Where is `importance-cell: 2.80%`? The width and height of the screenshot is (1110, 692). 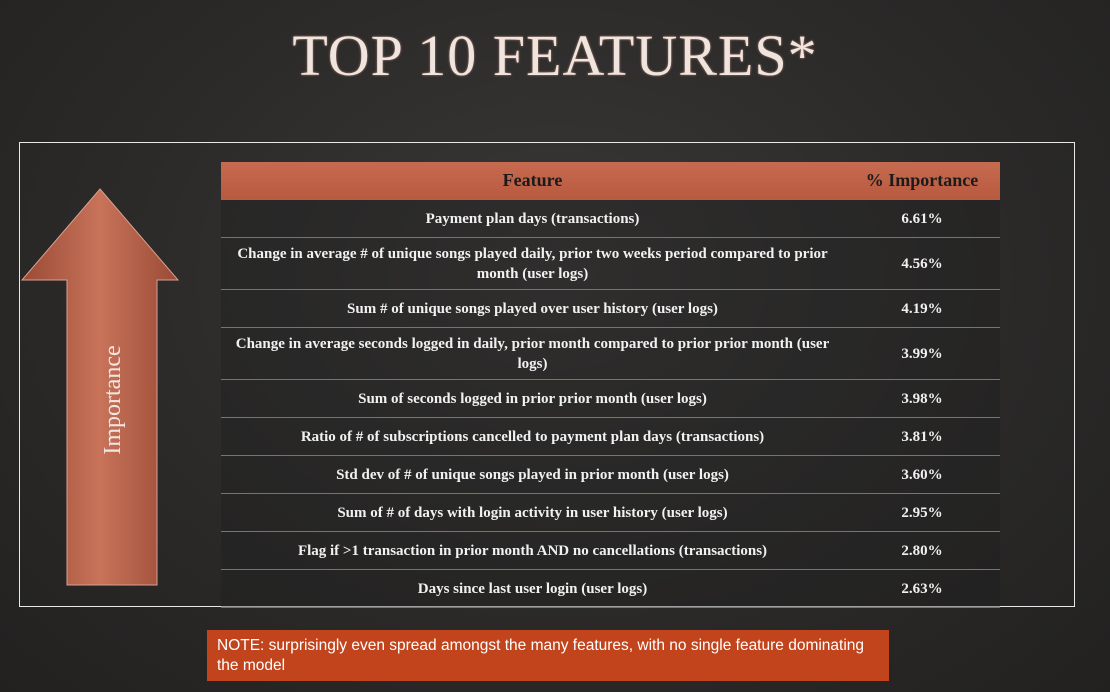 importance-cell: 2.80% is located at coordinates (922, 550).